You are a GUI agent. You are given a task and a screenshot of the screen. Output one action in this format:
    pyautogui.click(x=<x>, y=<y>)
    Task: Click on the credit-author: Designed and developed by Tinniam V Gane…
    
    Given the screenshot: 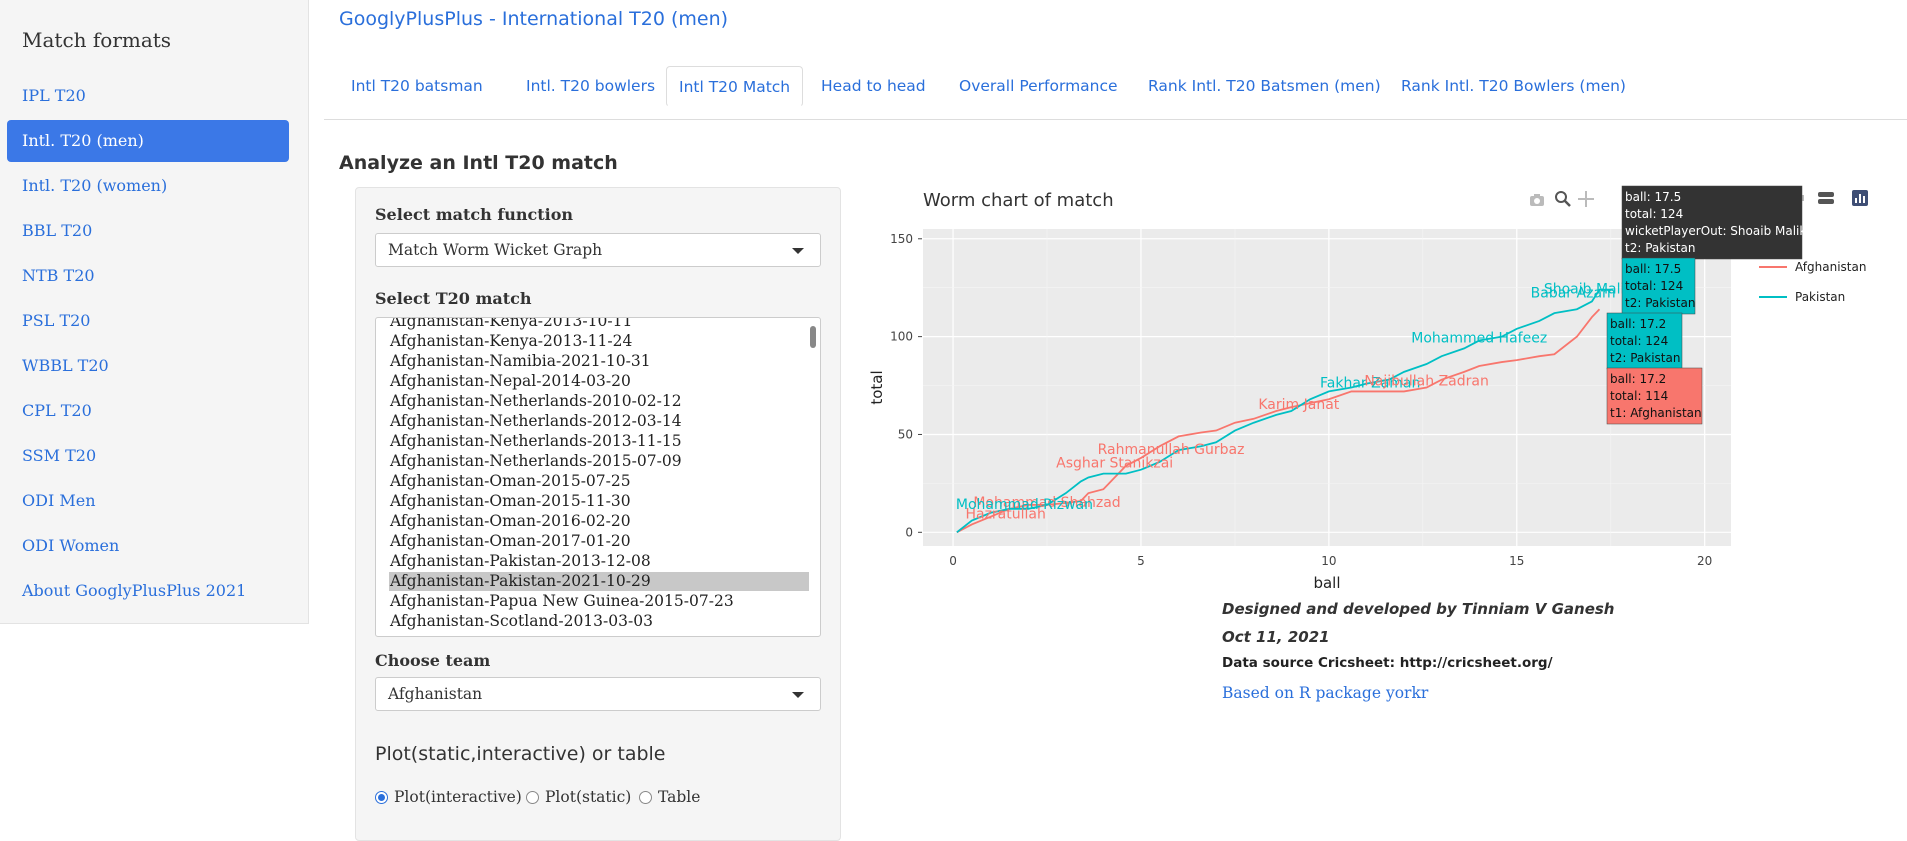 What is the action you would take?
    pyautogui.click(x=1418, y=609)
    